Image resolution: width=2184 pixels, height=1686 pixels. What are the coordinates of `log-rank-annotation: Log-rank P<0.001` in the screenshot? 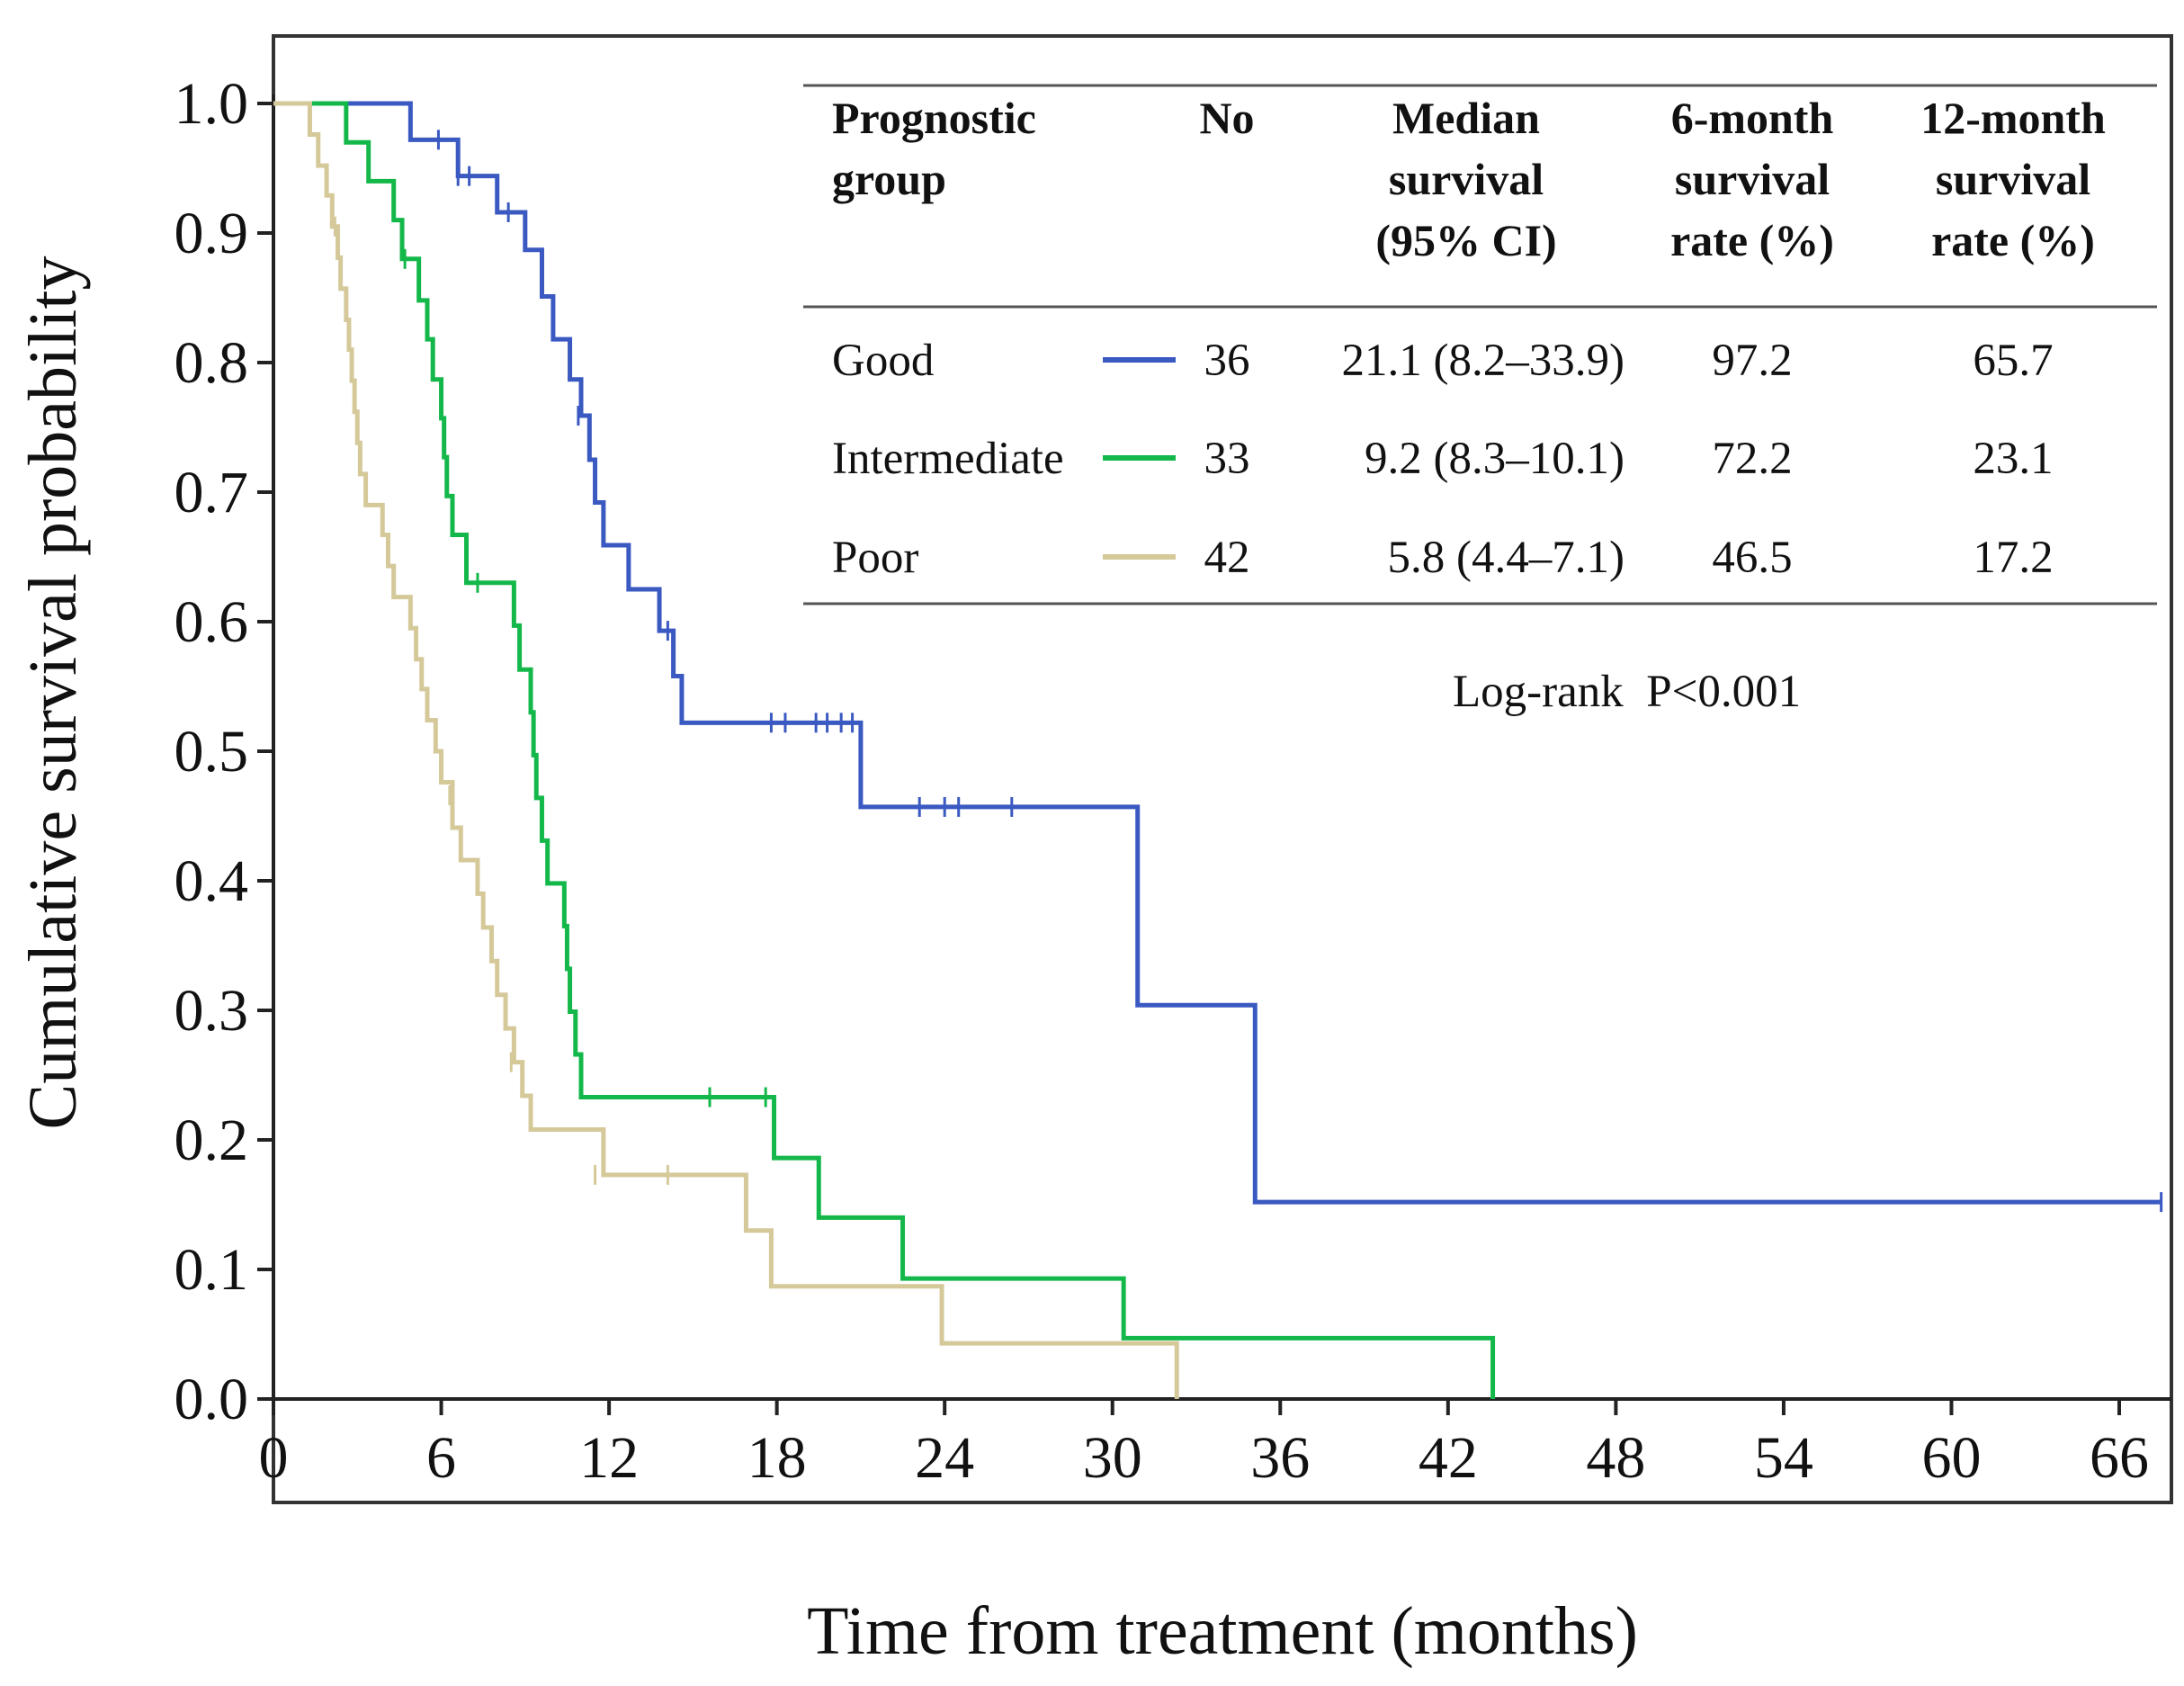 It's located at (1627, 692).